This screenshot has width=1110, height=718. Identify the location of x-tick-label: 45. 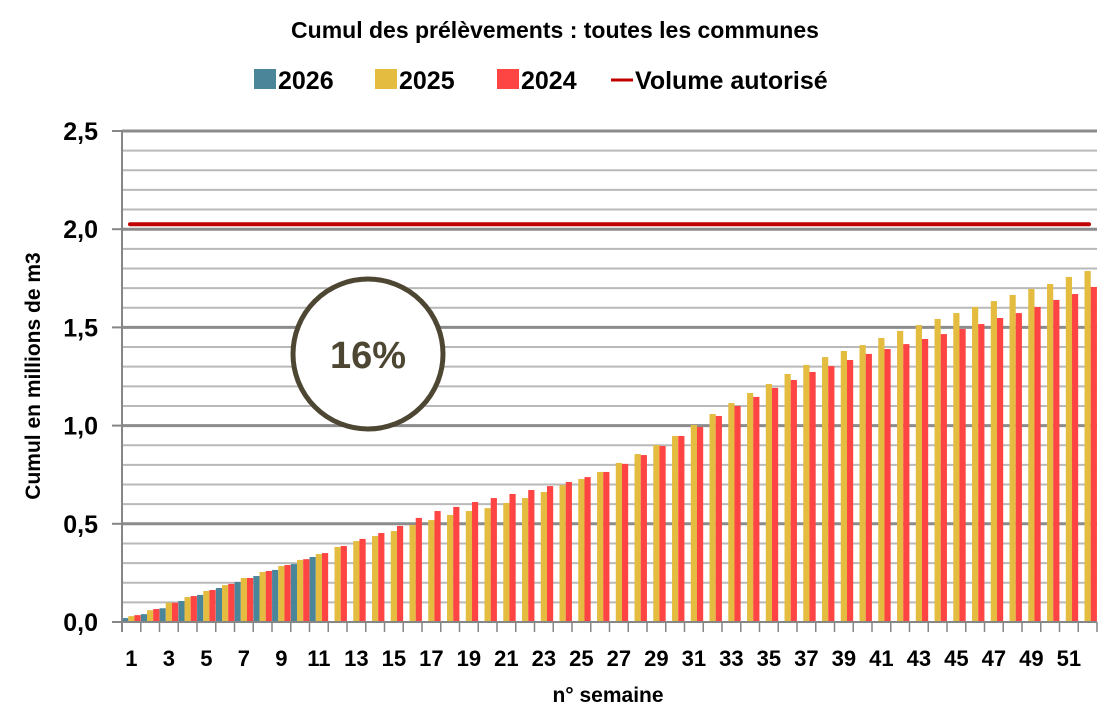
(956, 658).